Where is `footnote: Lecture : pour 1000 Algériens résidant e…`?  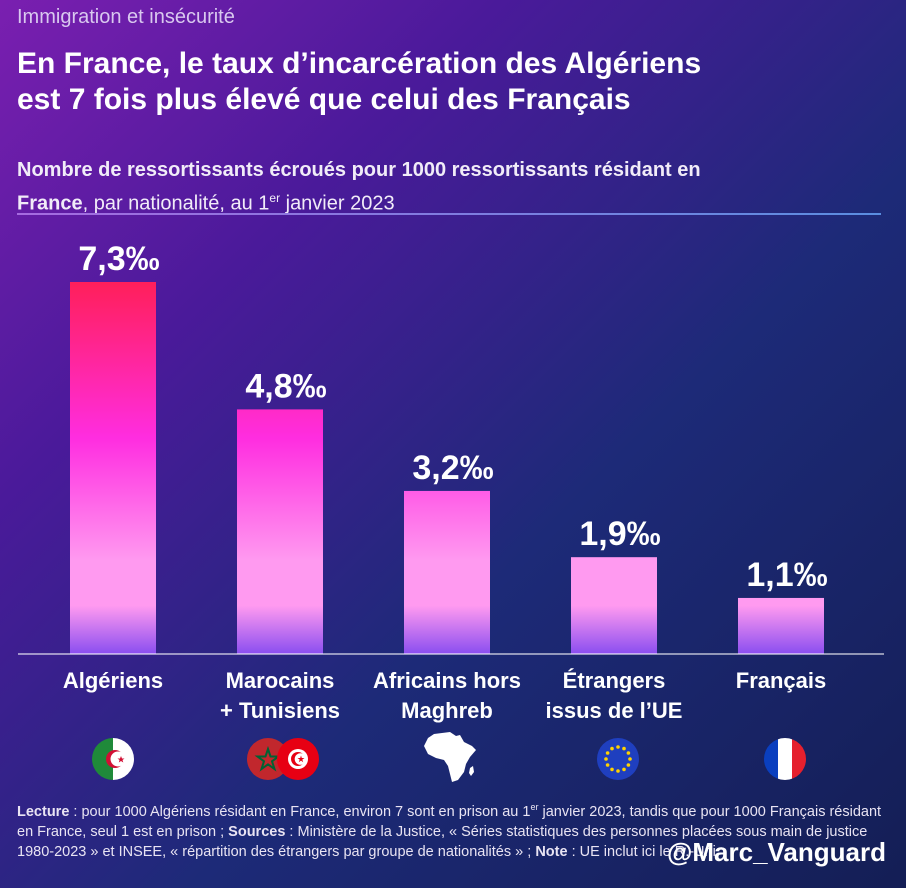 footnote: Lecture : pour 1000 Algériens résidant e… is located at coordinates (452, 829).